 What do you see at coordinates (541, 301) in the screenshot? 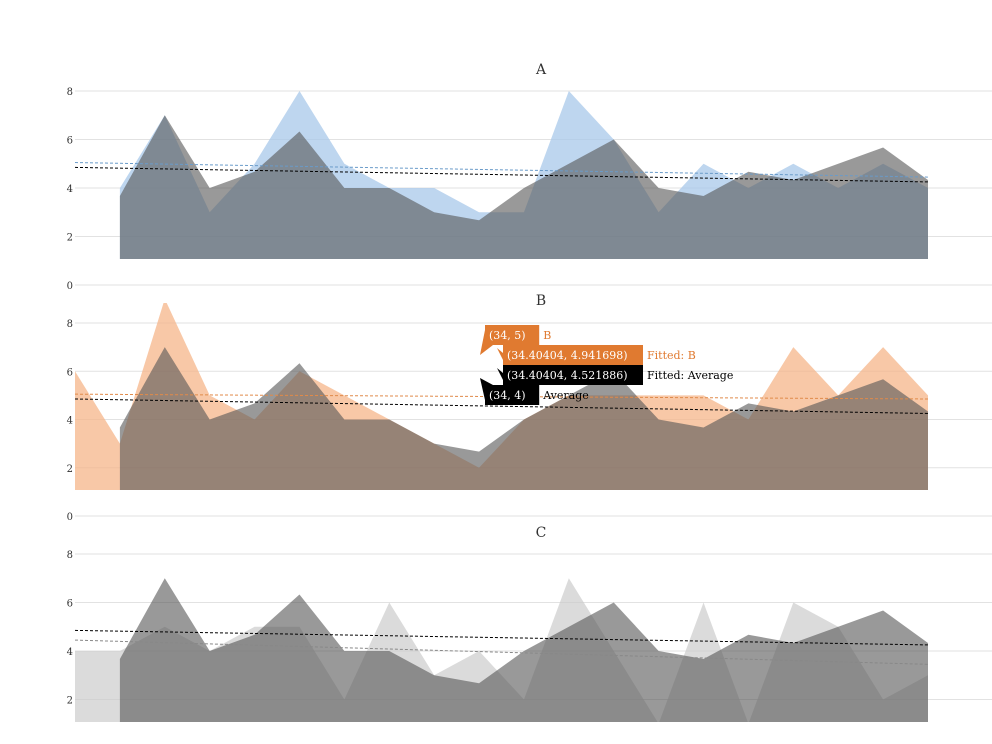
I see `panel-title: B` at bounding box center [541, 301].